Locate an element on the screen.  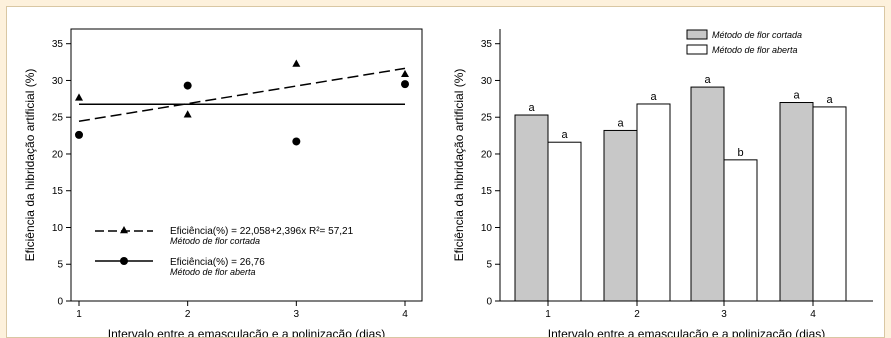
left-y-tick-label: 20 is located at coordinates (58, 154).